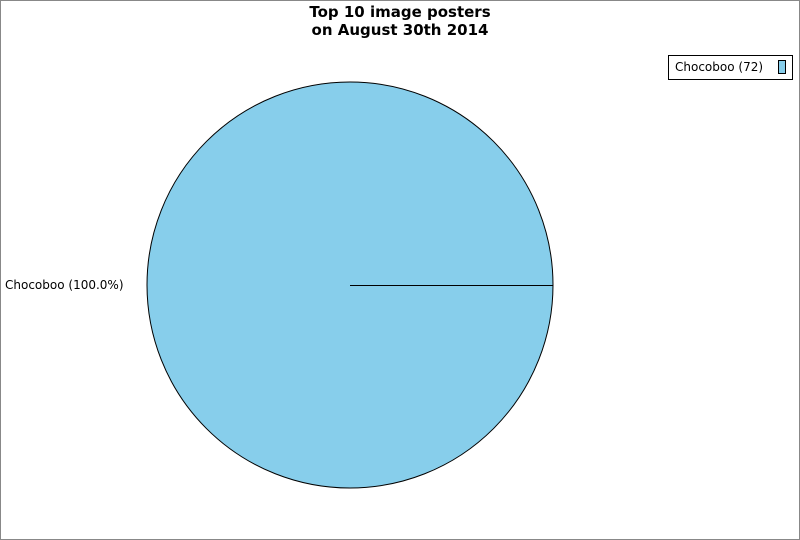 The width and height of the screenshot is (800, 540). Describe the element at coordinates (64, 285) in the screenshot. I see `slice-label: Chocoboo (100.0%)` at that location.